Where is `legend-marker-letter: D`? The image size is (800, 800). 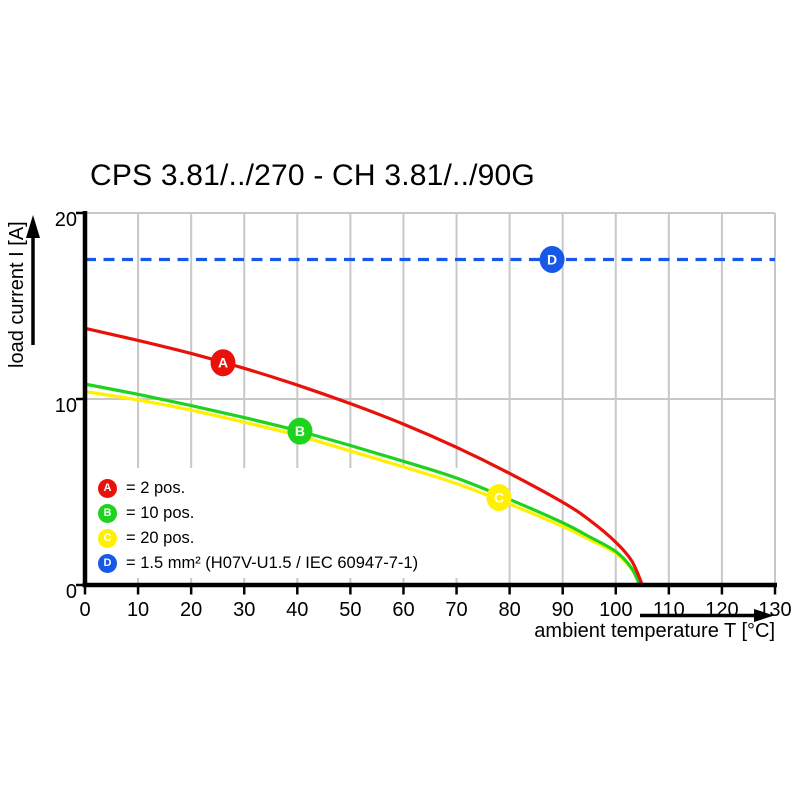
legend-marker-letter: D is located at coordinates (107, 563).